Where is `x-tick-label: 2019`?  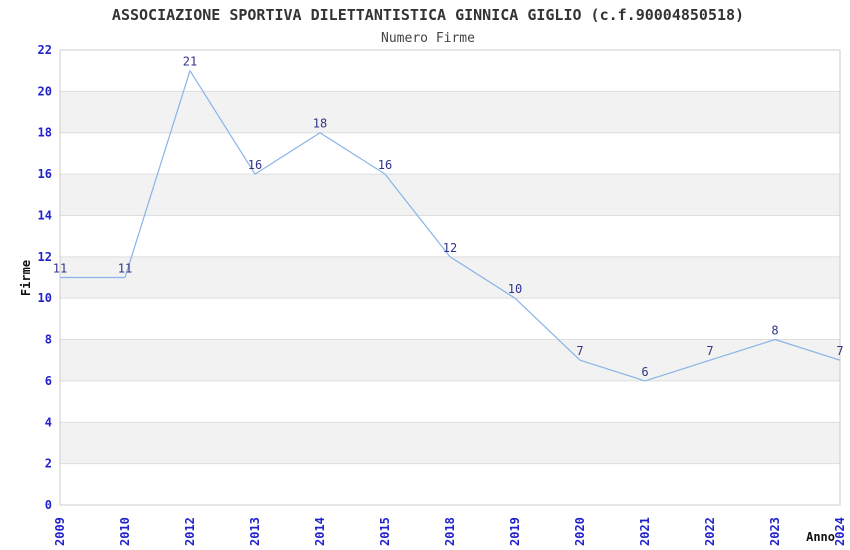 x-tick-label: 2019 is located at coordinates (515, 531).